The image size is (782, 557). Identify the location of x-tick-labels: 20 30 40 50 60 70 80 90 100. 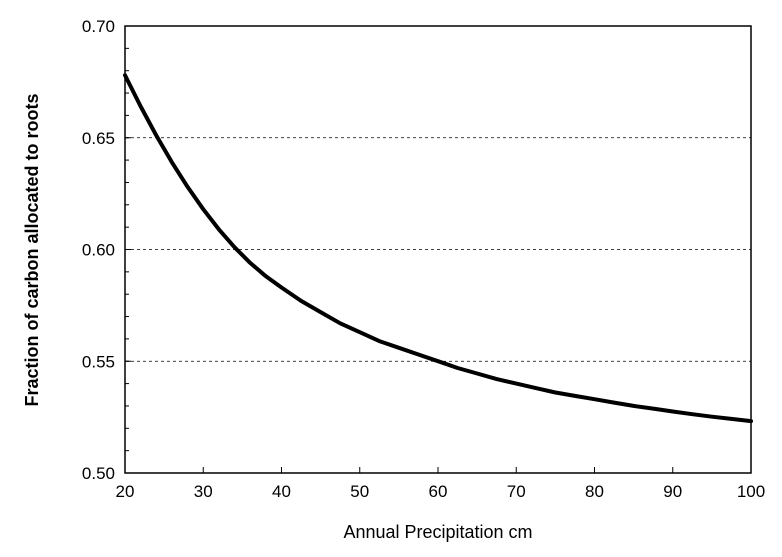
(441, 491).